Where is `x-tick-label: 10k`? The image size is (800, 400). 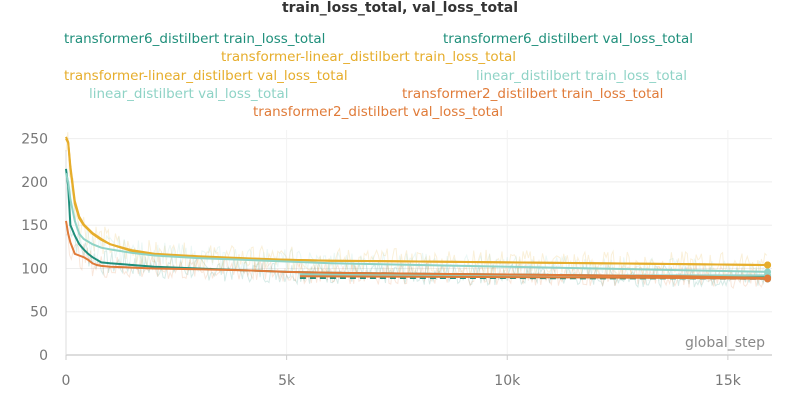 x-tick-label: 10k is located at coordinates (507, 381).